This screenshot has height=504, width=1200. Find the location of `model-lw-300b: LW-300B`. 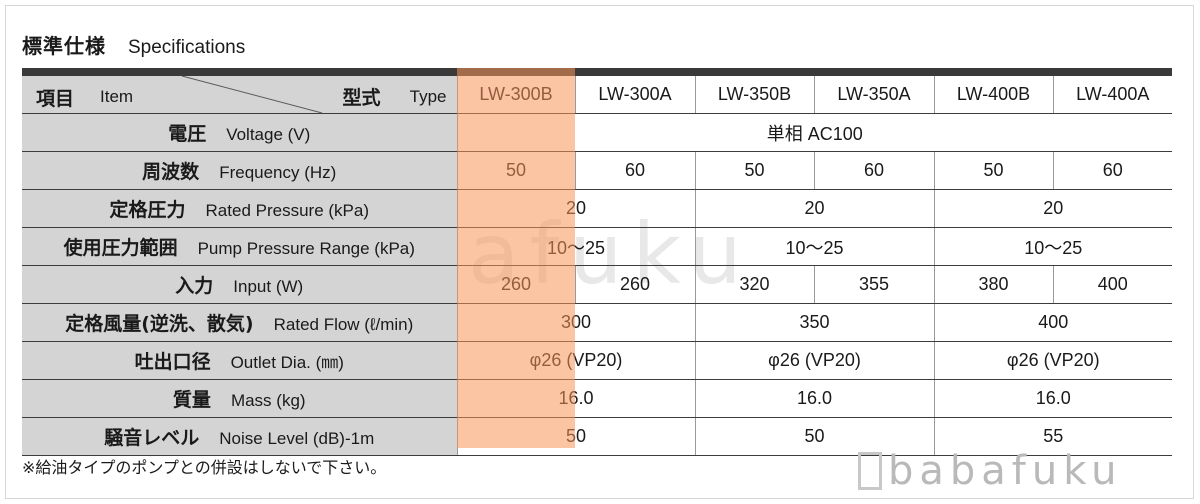

model-lw-300b: LW-300B is located at coordinates (515, 95).